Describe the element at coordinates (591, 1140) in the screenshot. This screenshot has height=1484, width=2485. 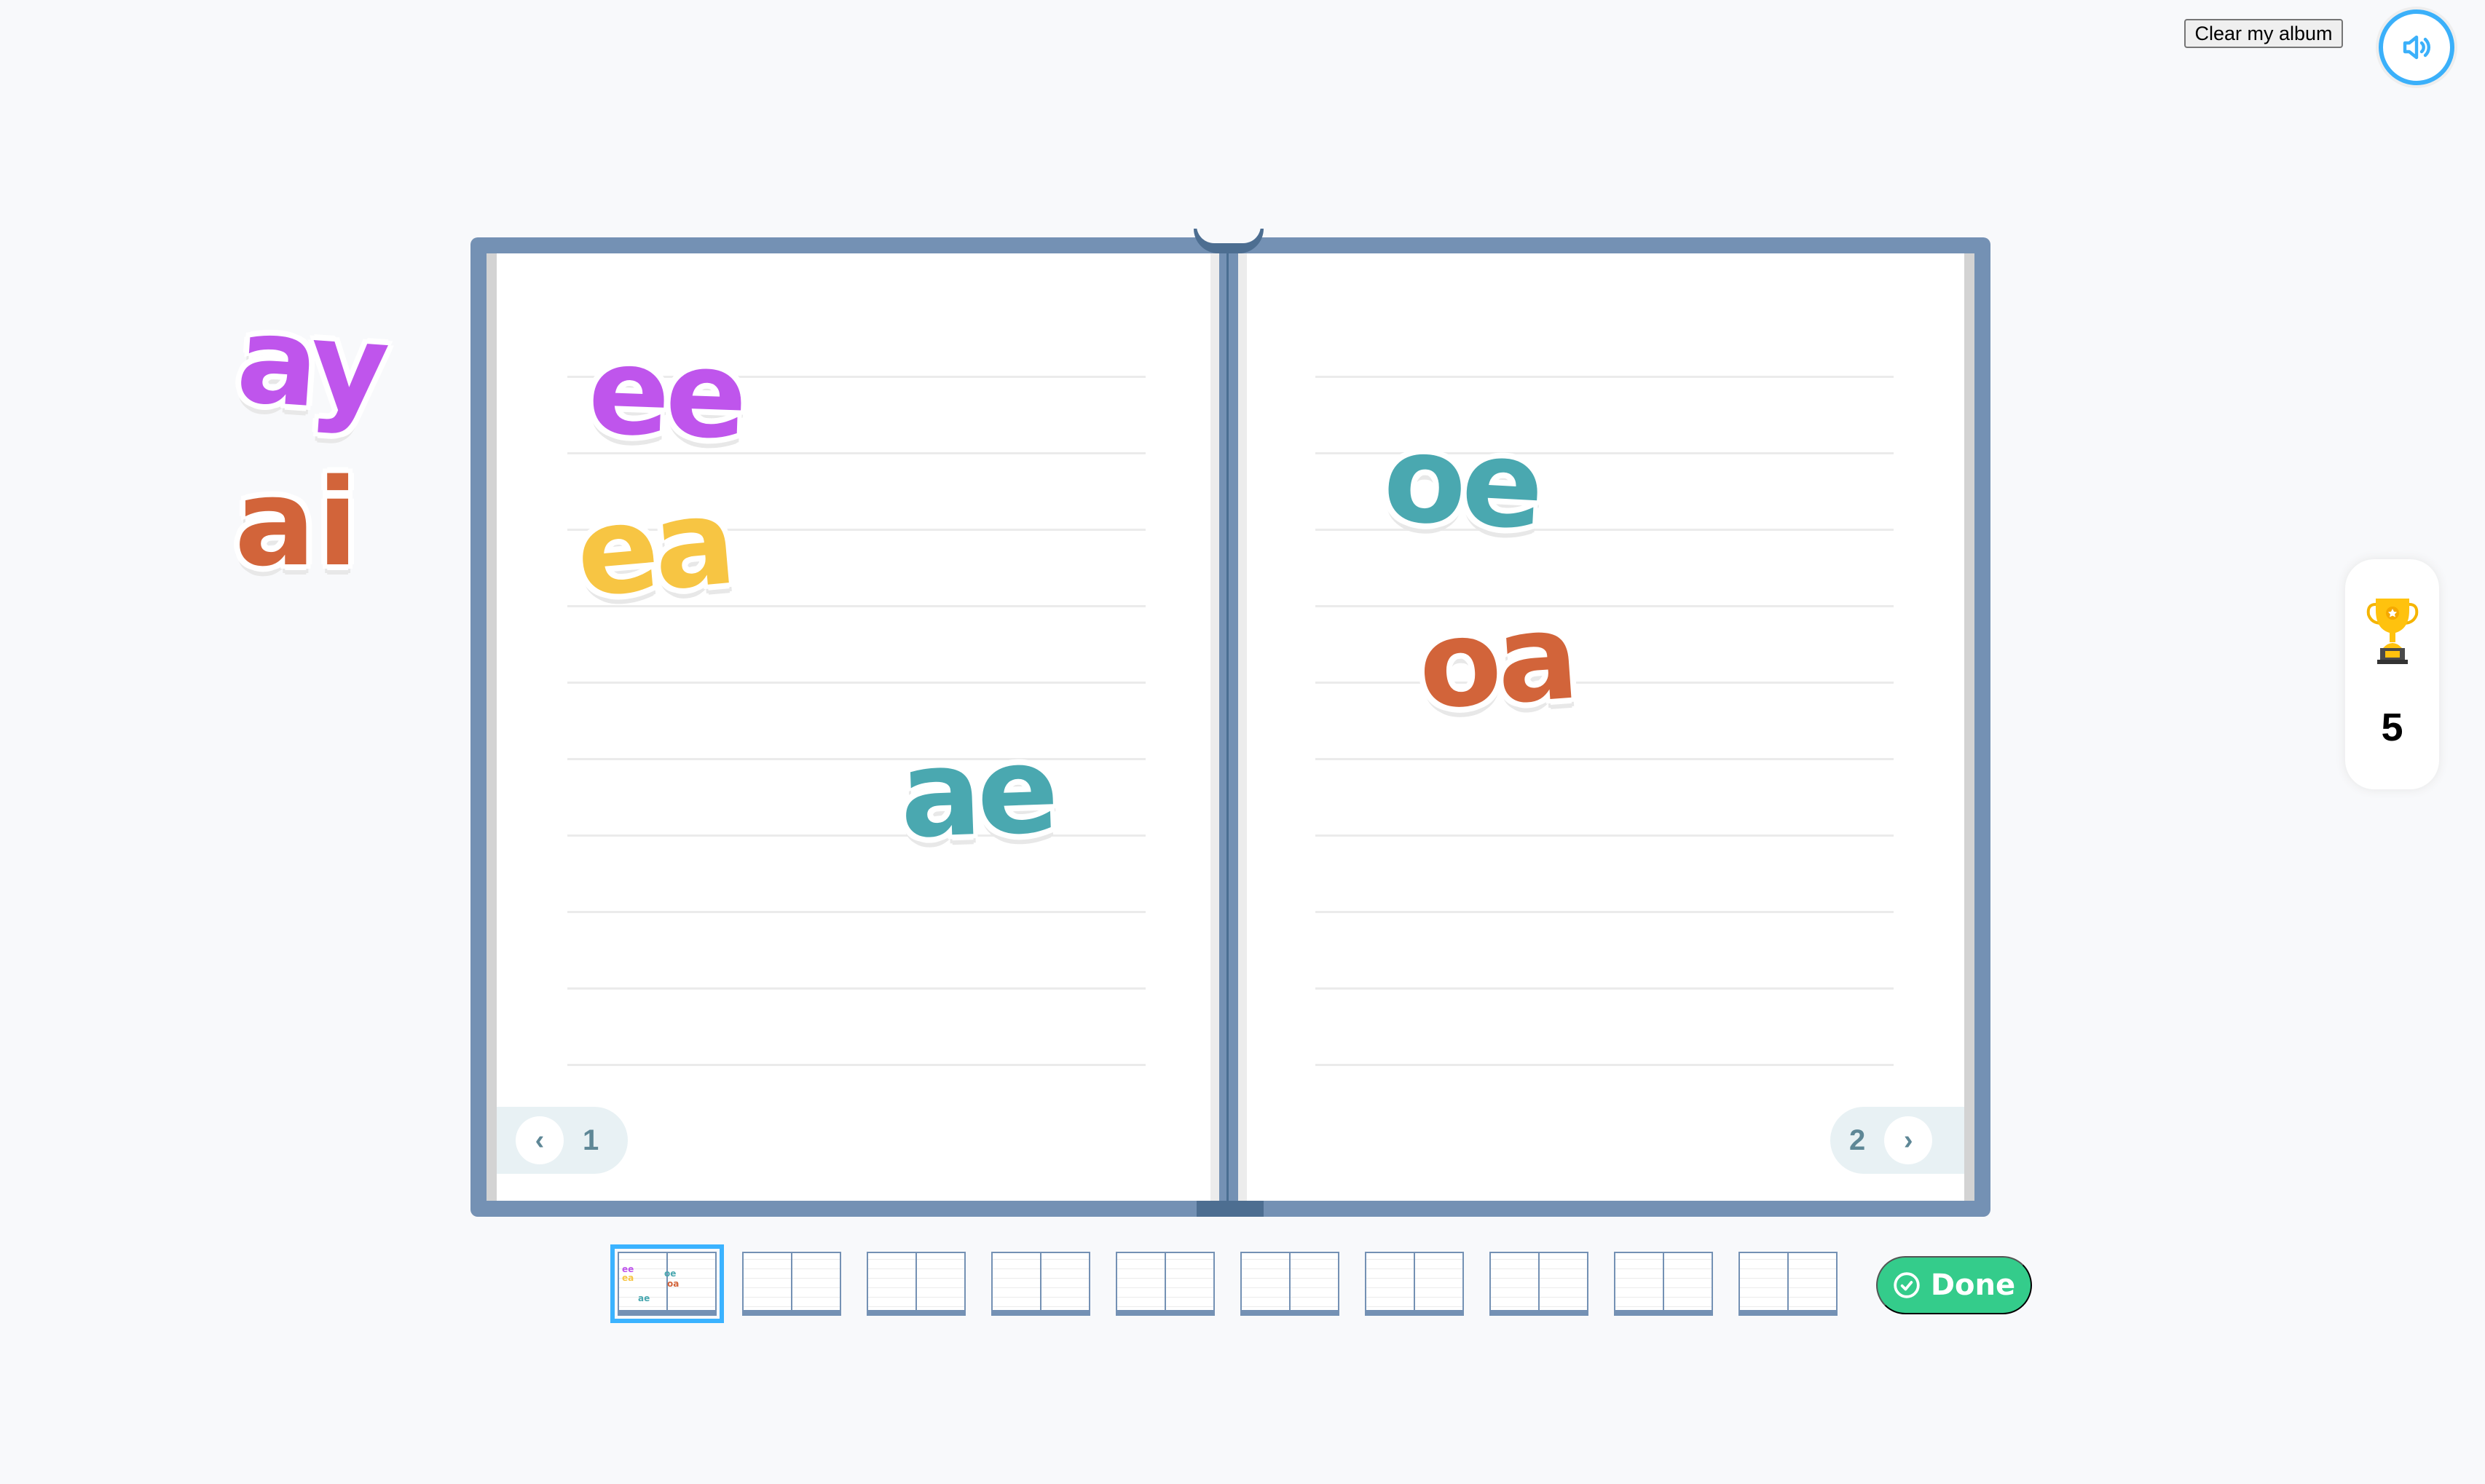
I see `page-number: 1` at that location.